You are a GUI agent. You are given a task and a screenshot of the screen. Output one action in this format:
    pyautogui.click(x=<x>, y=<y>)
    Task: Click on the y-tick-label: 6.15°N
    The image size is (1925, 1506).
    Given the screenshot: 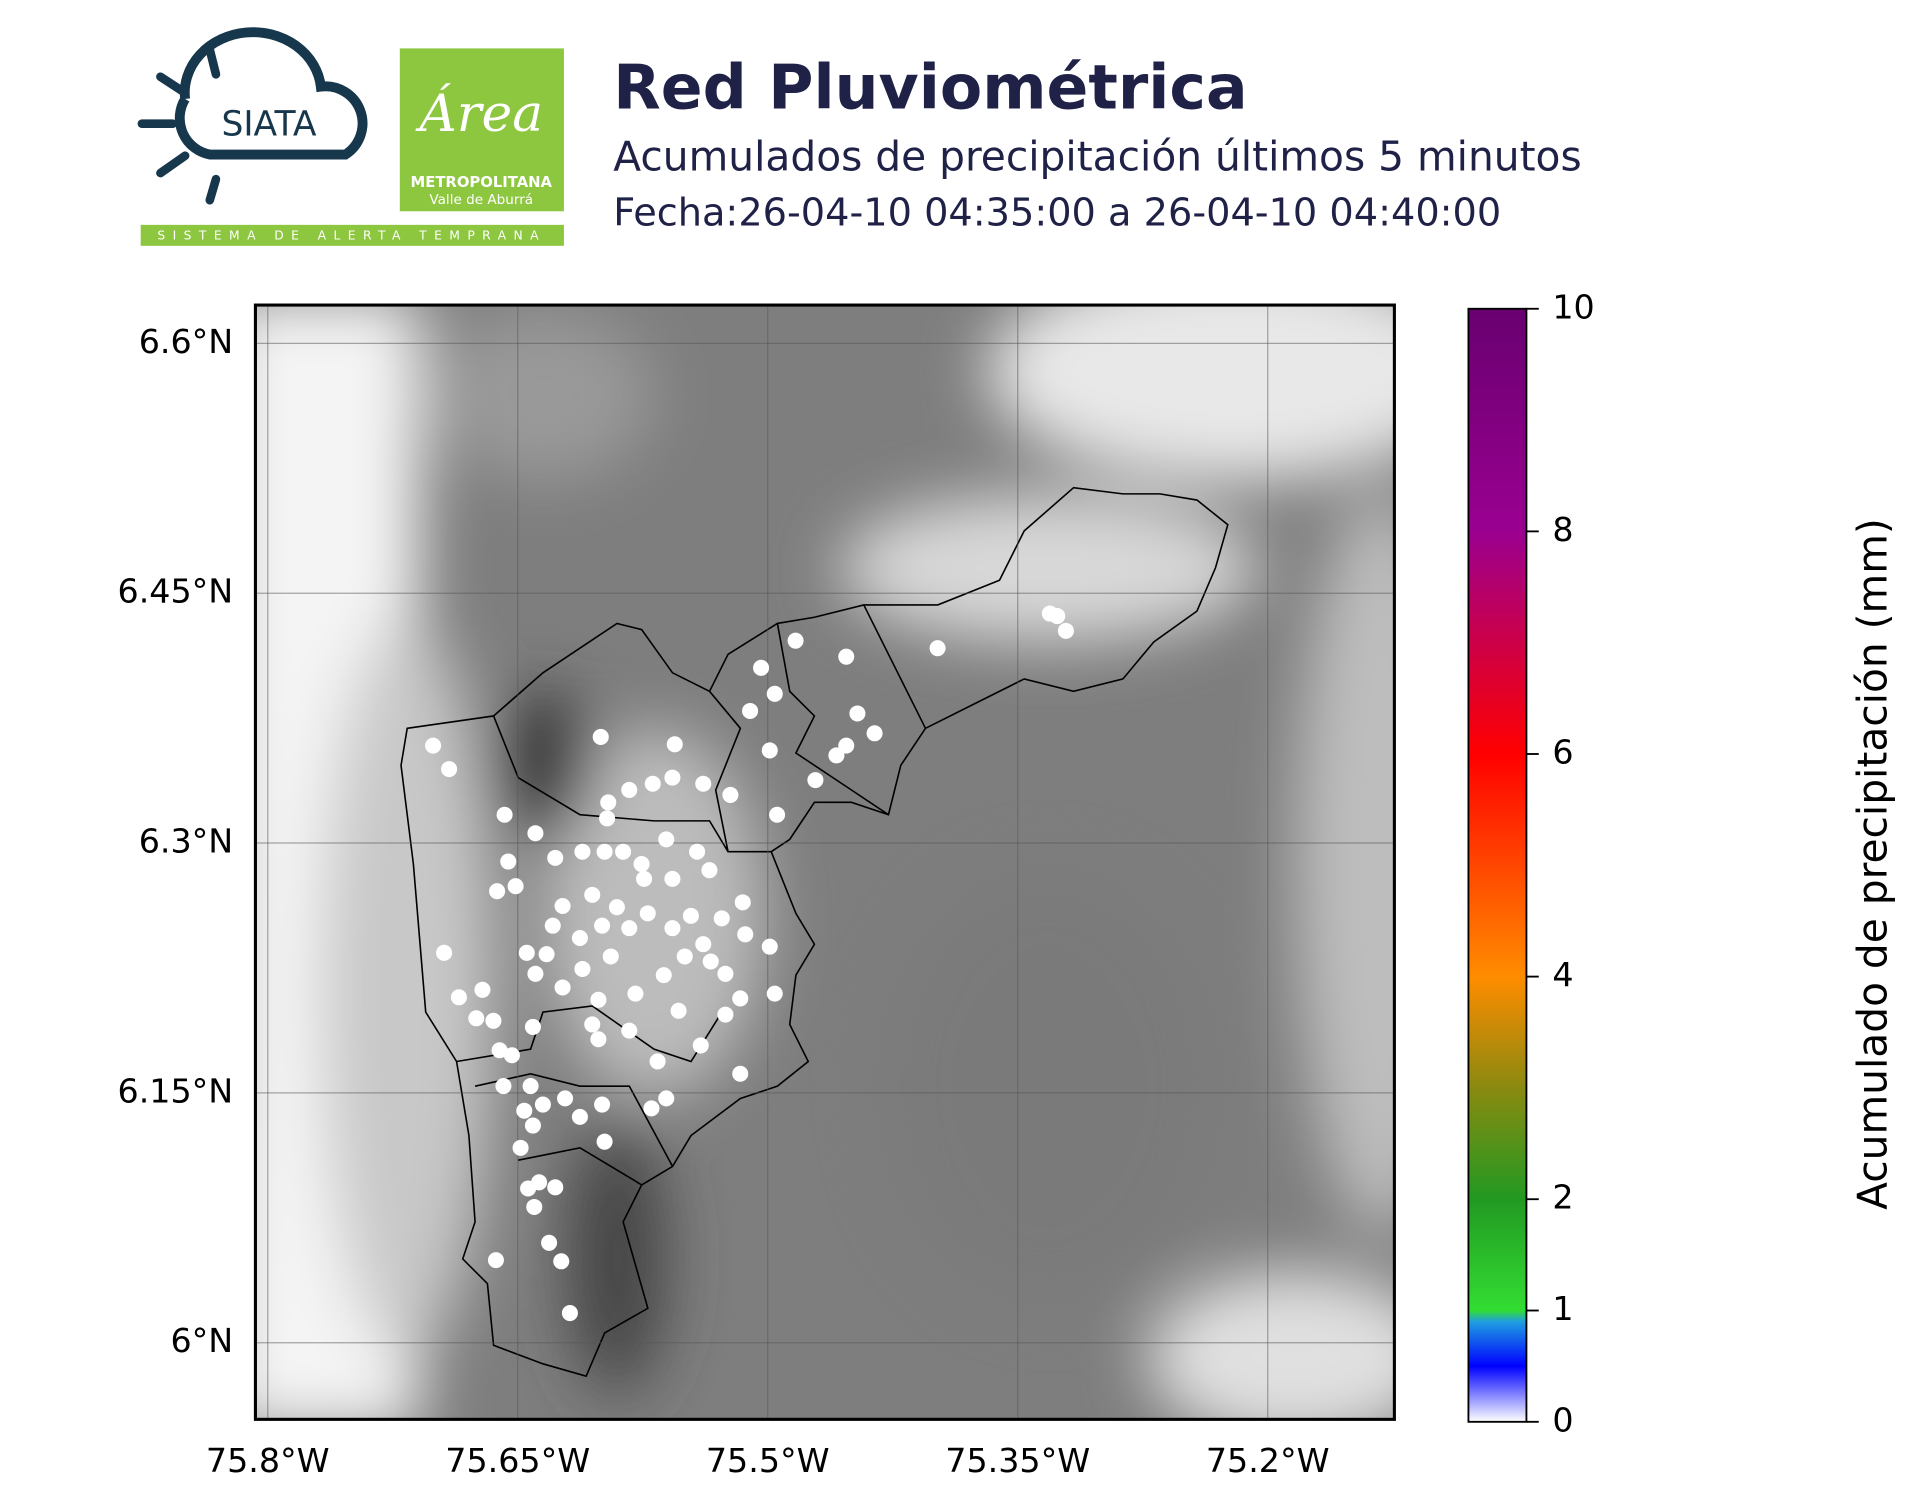 What is the action you would take?
    pyautogui.click(x=176, y=1090)
    